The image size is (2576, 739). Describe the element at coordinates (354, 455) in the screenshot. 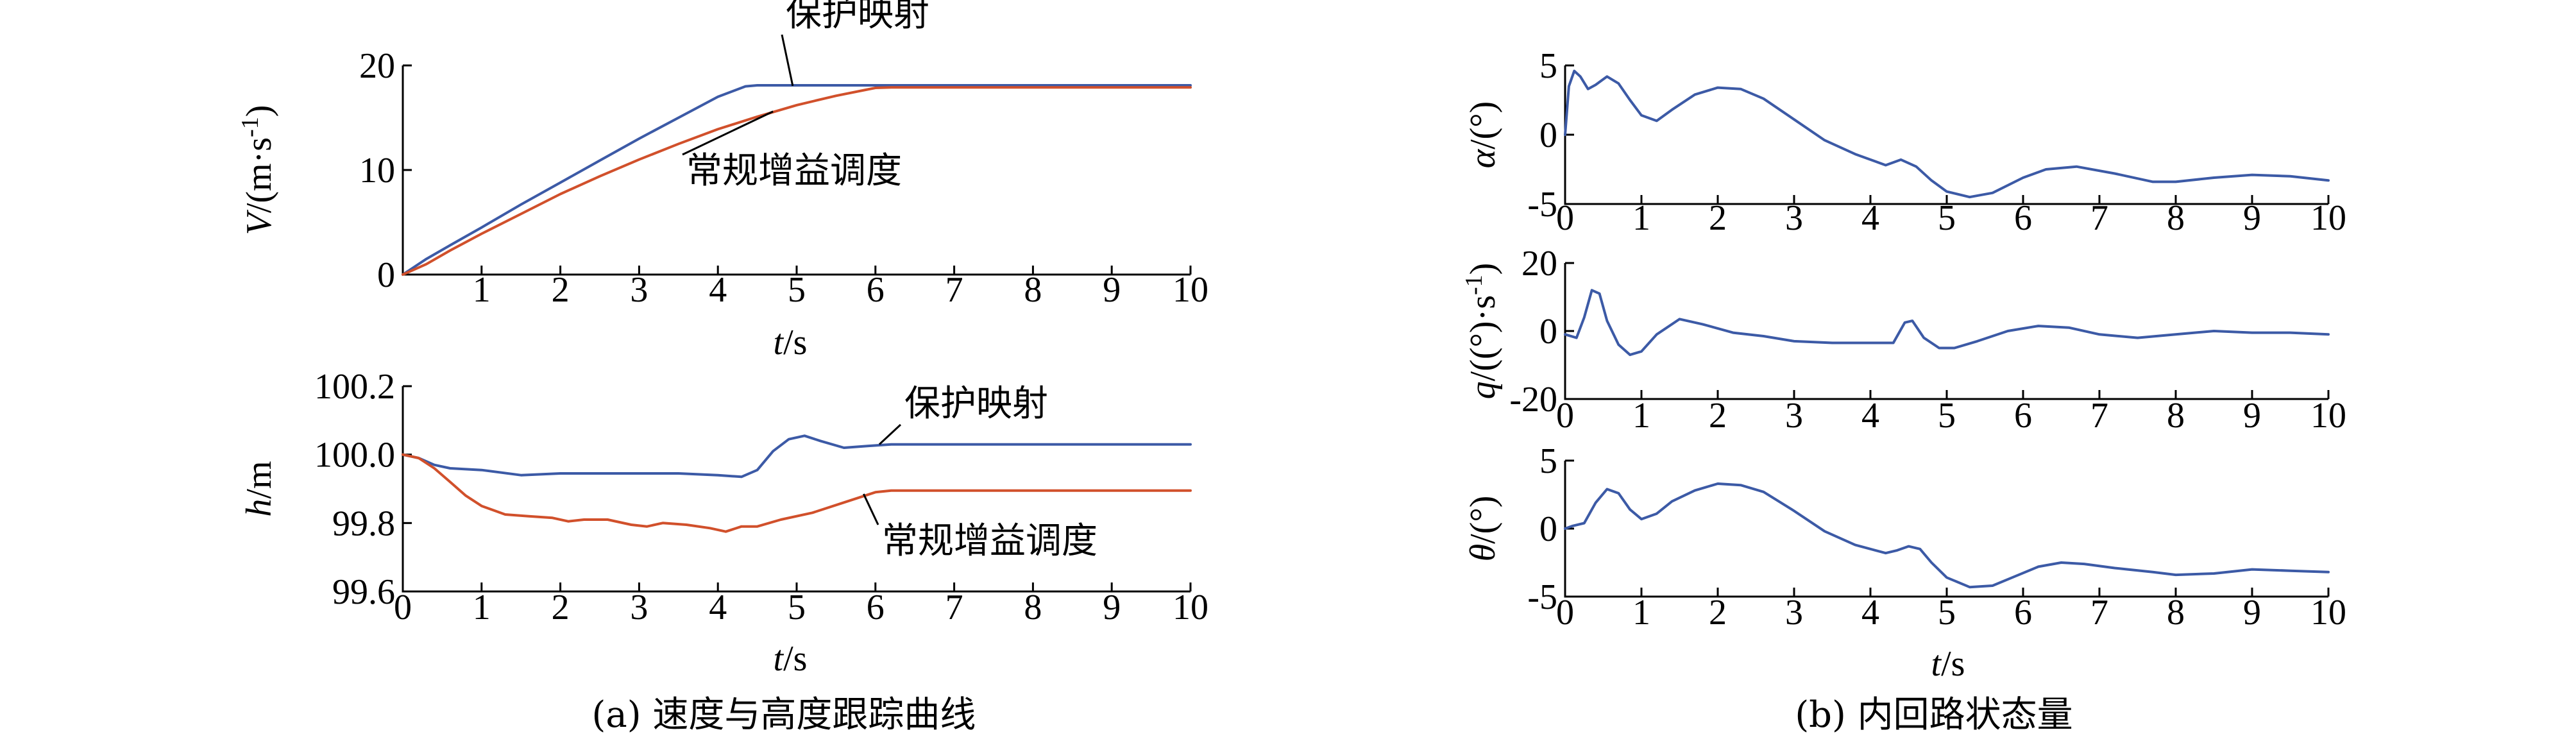

I see `y-tick-label: 100.0` at that location.